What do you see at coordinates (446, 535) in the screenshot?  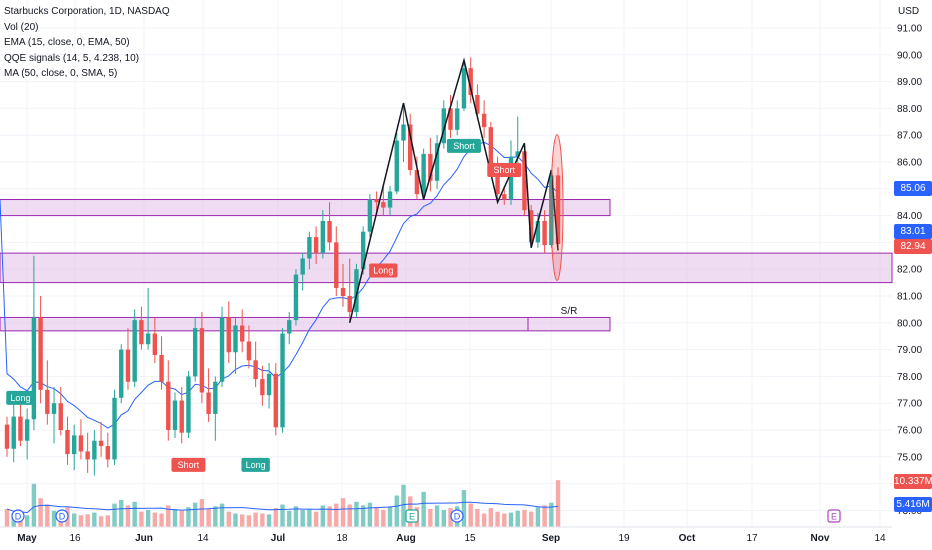 I see `time-axis: May 16 Jun 14 Jul 18 Aug 15 Sep 19 Oct 17 Nov 14` at bounding box center [446, 535].